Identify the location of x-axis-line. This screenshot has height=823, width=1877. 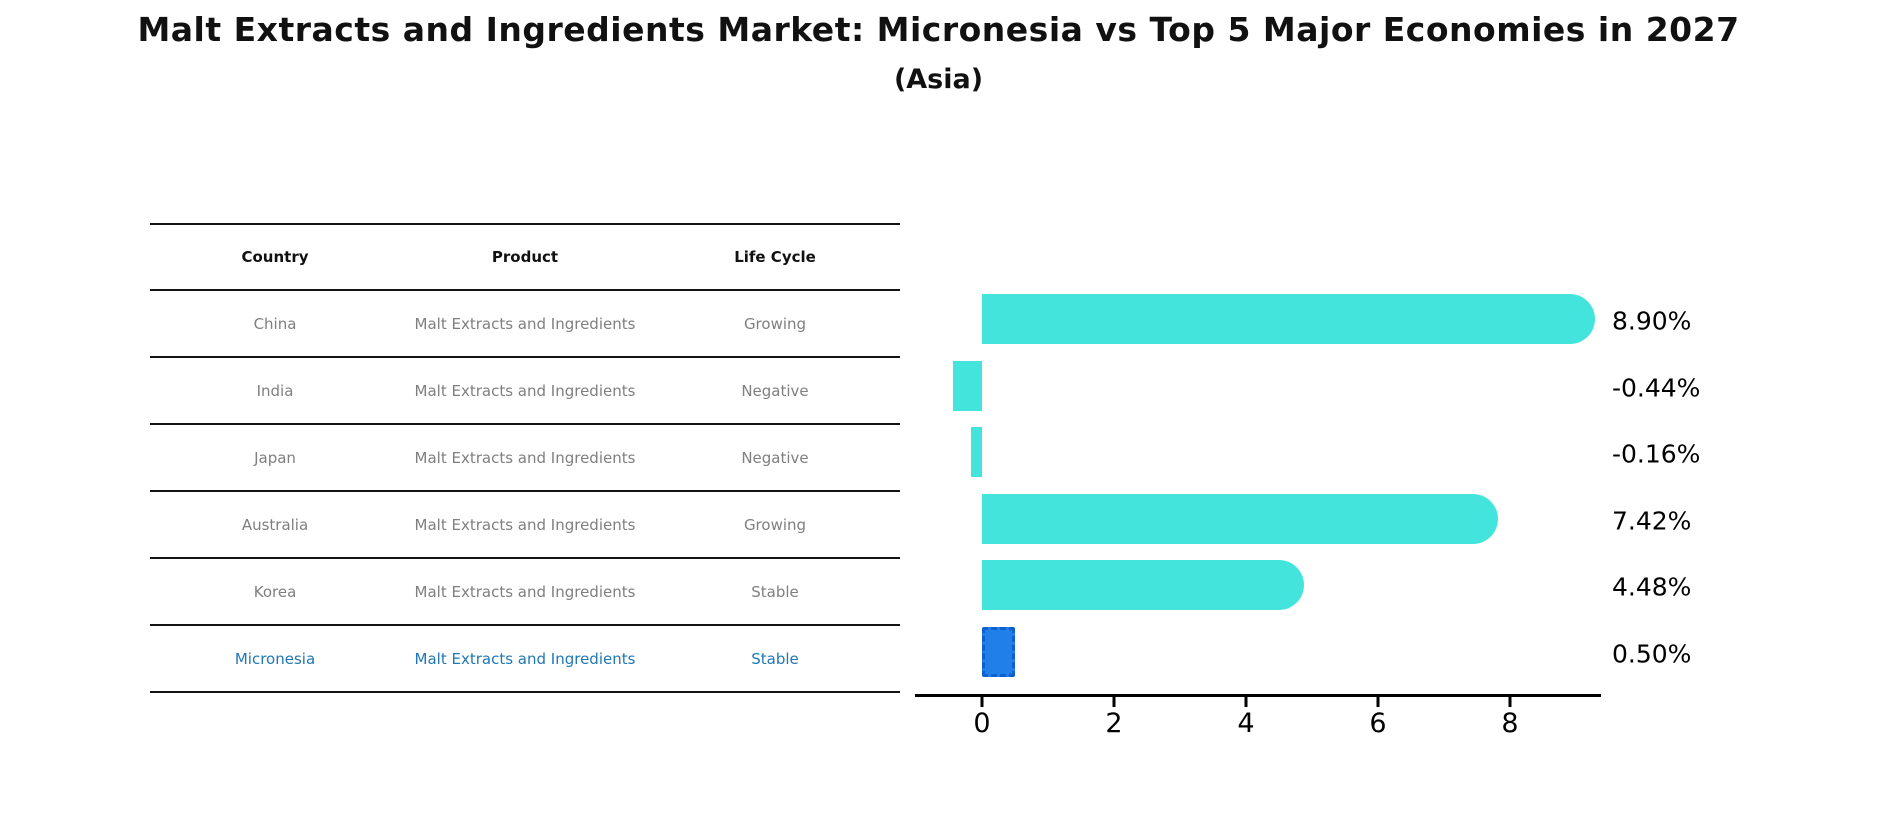
(1258, 695).